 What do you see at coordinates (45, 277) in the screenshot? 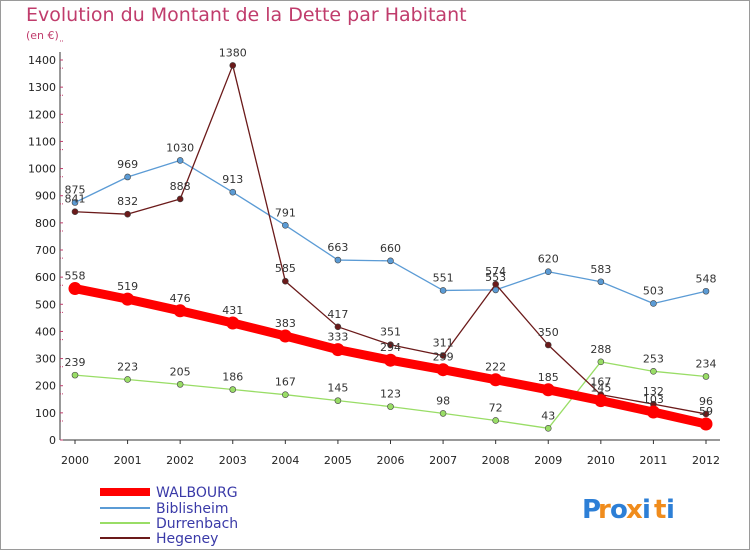
I see `y-tick-label: 600` at bounding box center [45, 277].